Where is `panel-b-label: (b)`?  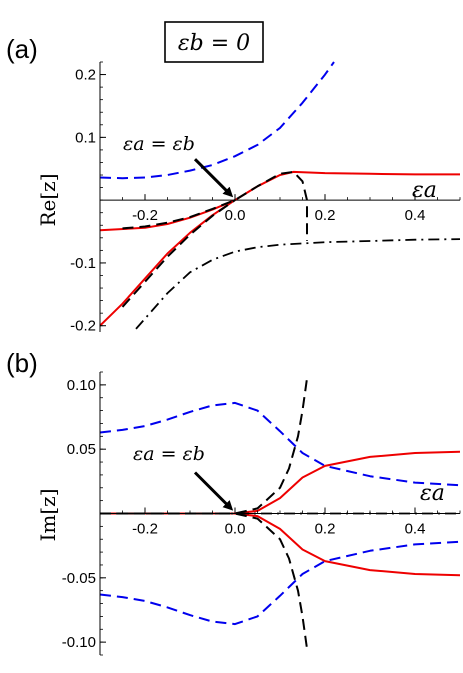
panel-b-label: (b) is located at coordinates (22, 363).